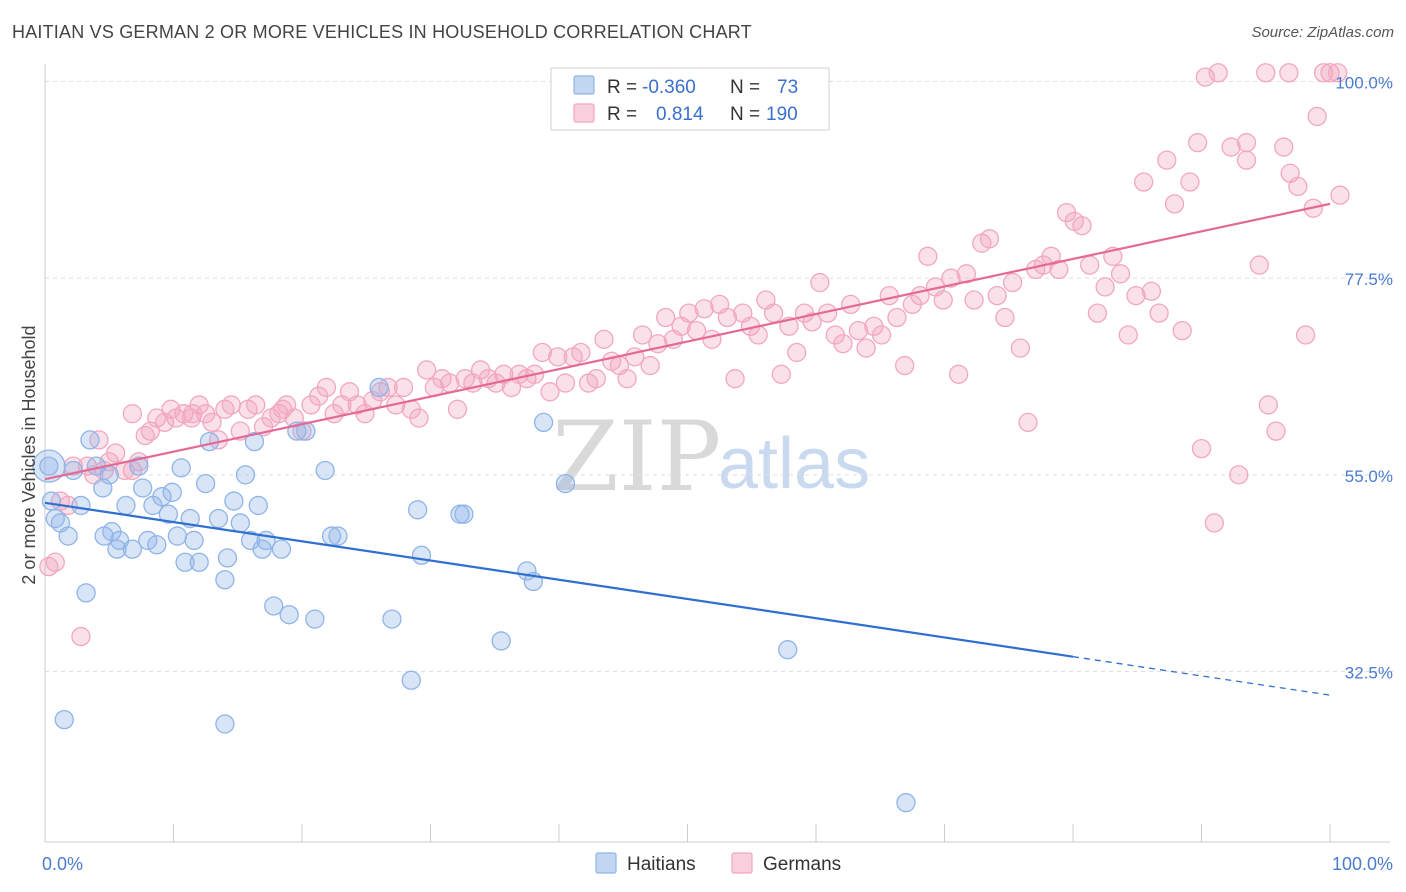 The height and width of the screenshot is (892, 1406). Describe the element at coordinates (782, 114) in the screenshot. I see `legend-n-value-germans: 190` at that location.